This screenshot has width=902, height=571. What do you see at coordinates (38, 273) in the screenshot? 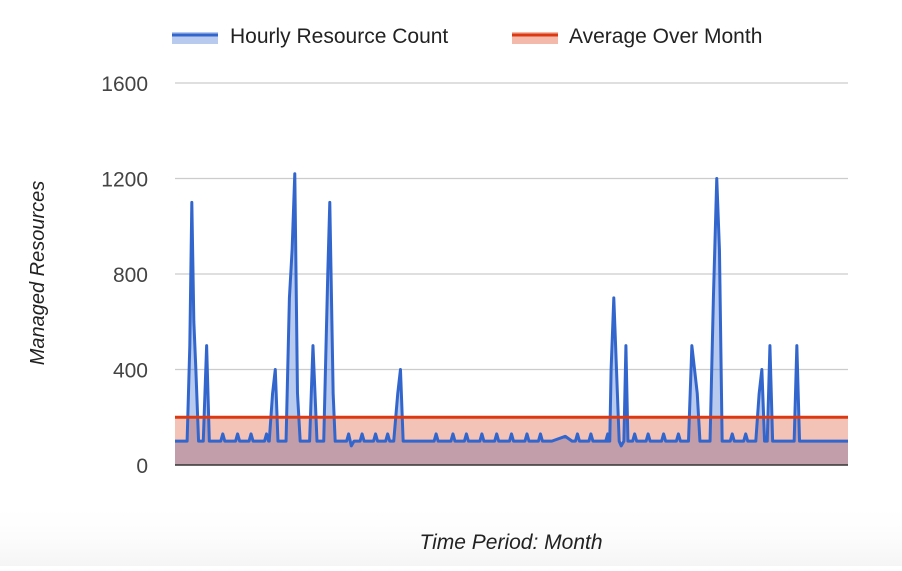
I see `y-axis-title: Managed Resources` at bounding box center [38, 273].